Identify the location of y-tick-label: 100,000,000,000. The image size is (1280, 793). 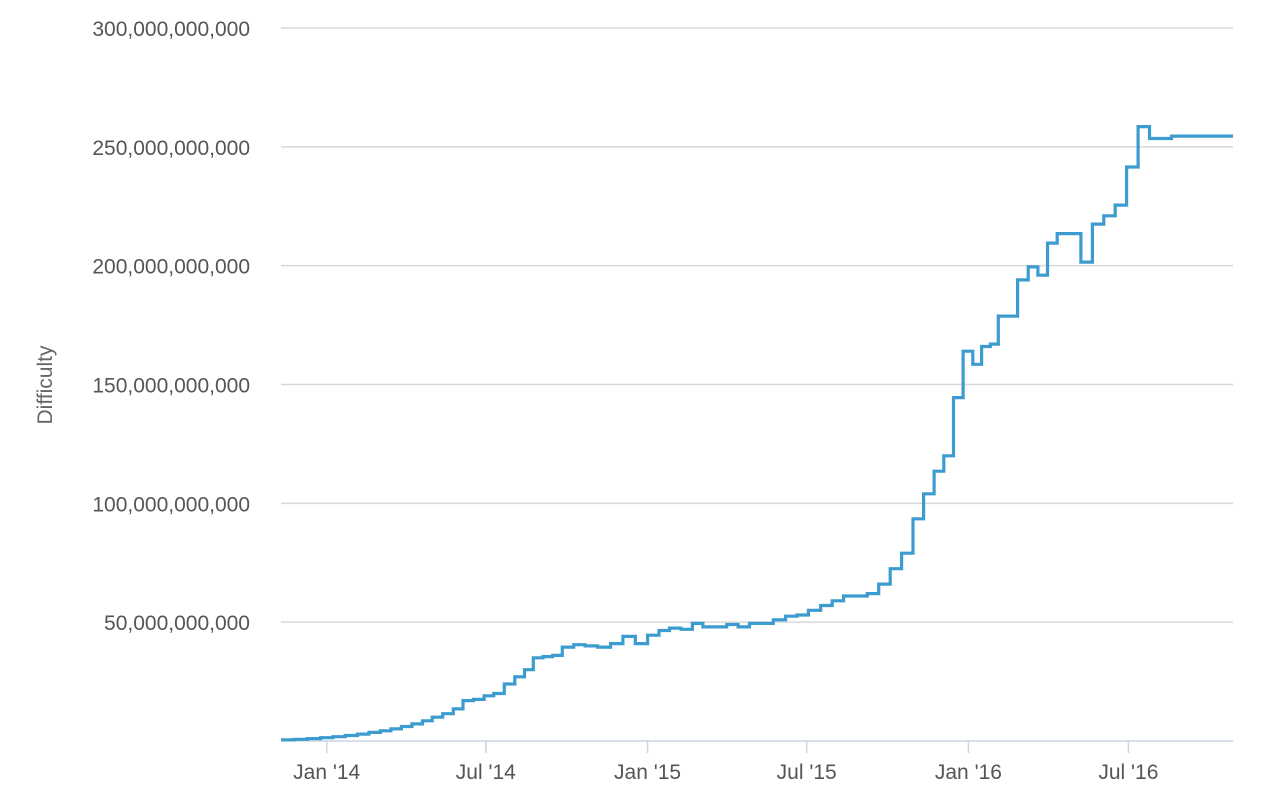
(171, 504).